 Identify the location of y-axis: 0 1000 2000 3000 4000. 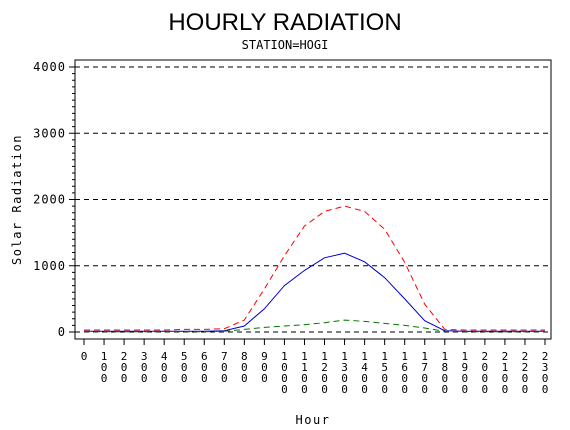
(54, 199).